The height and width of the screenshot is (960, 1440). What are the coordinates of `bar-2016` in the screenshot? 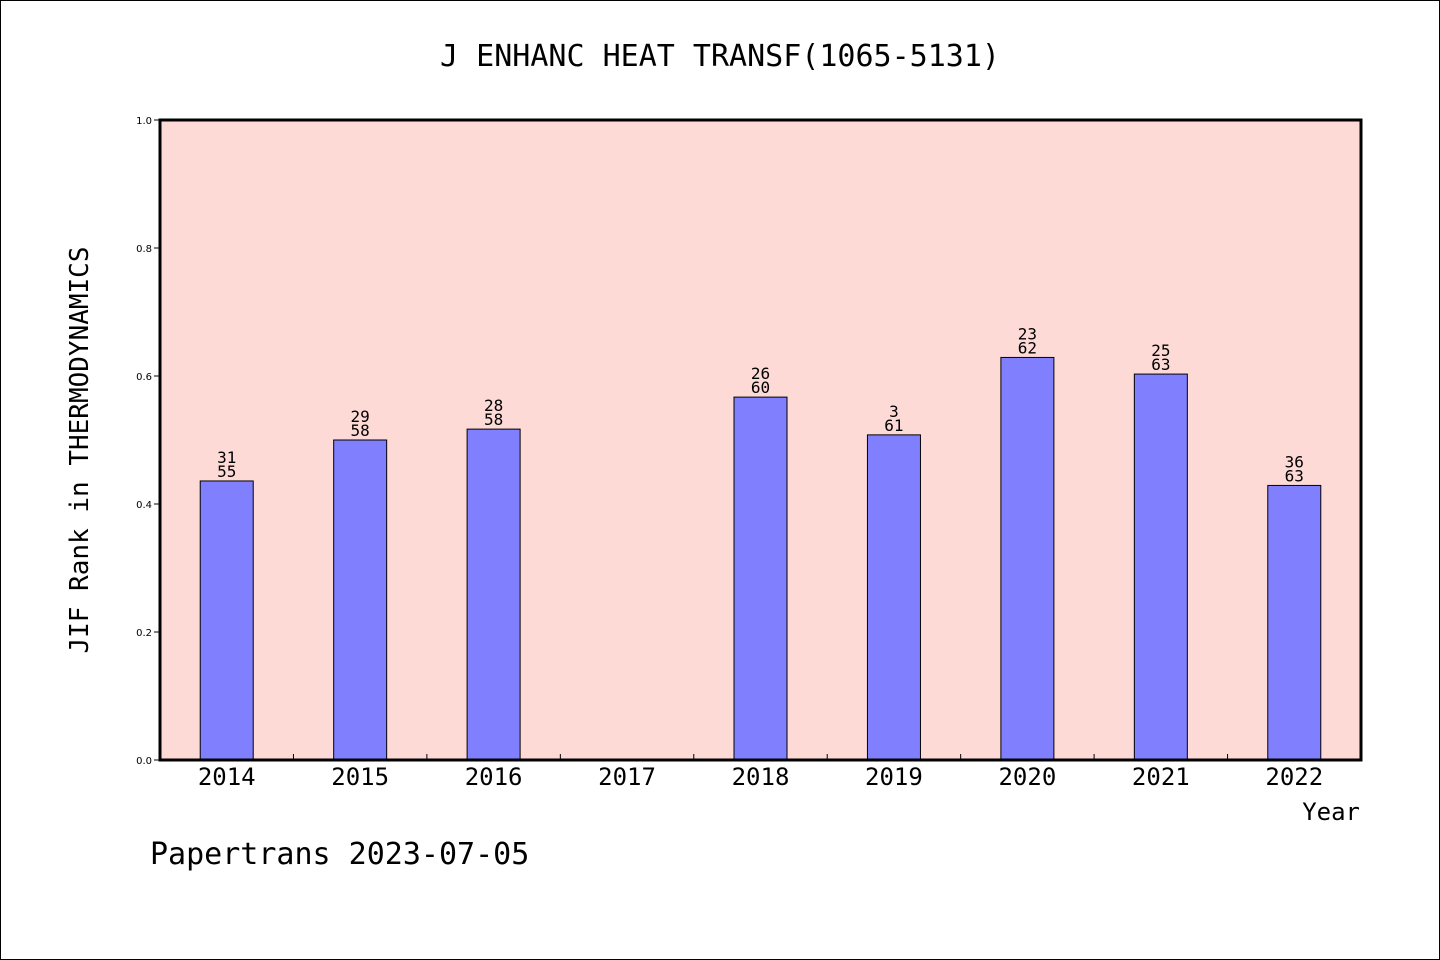 It's located at (493, 594).